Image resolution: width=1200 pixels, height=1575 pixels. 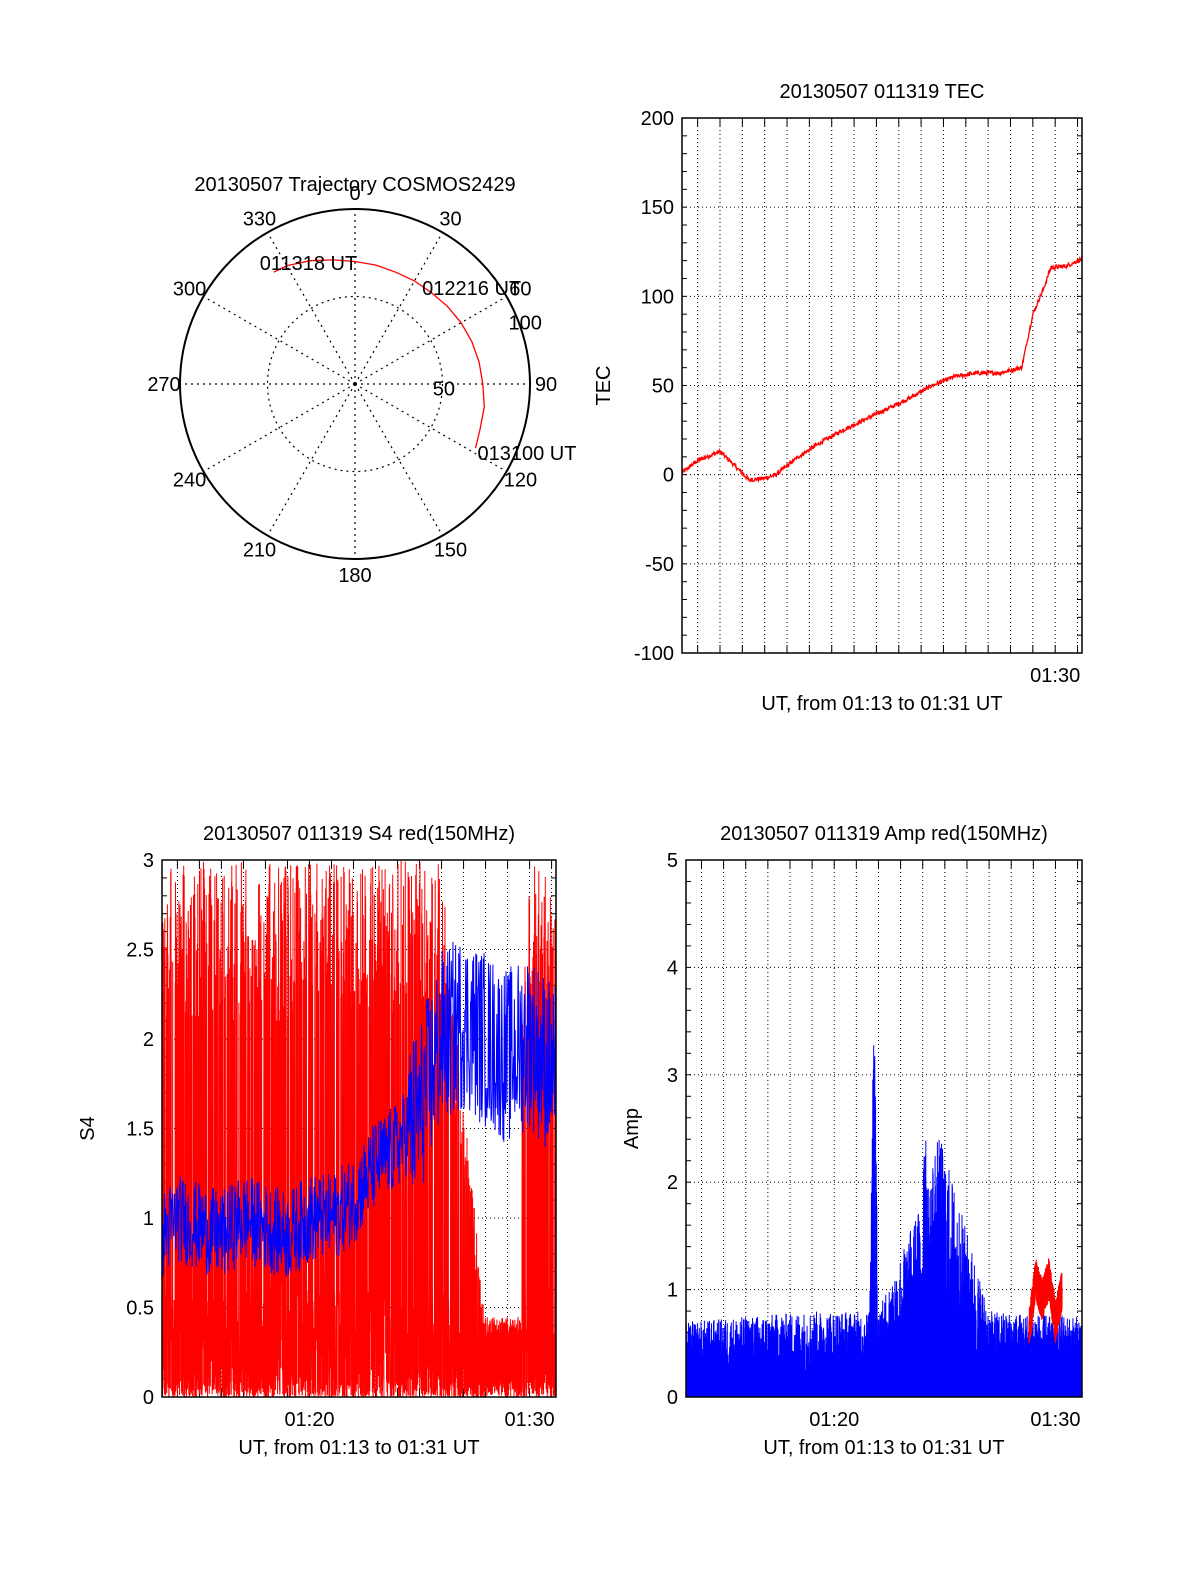 I want to click on y-tick-label: 1.5, so click(x=140, y=1130).